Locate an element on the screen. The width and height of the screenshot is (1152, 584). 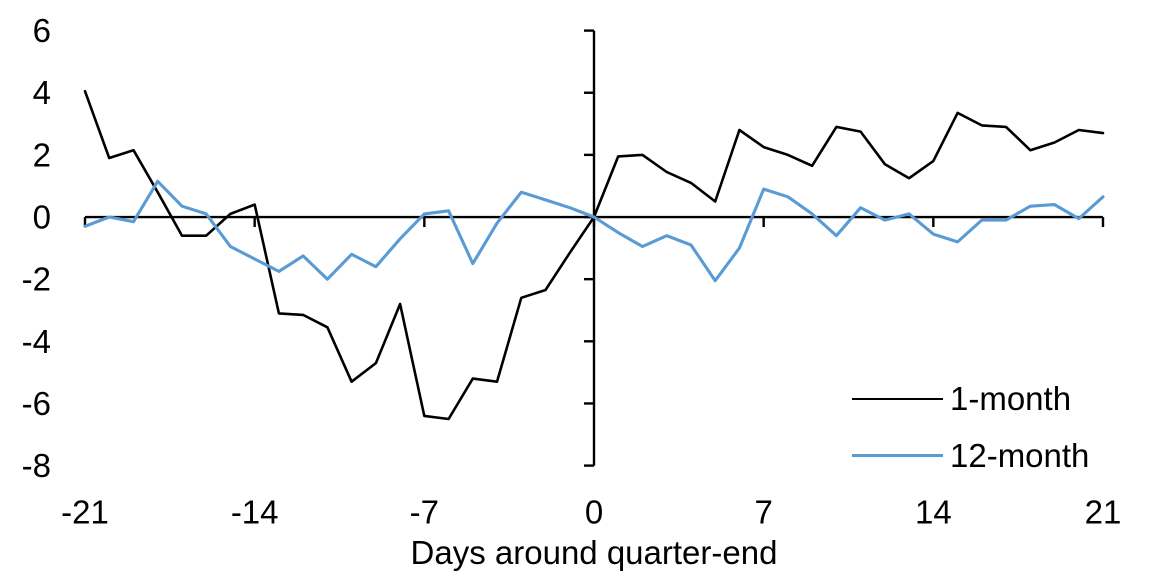
y-tick-label: 6 is located at coordinates (42, 30).